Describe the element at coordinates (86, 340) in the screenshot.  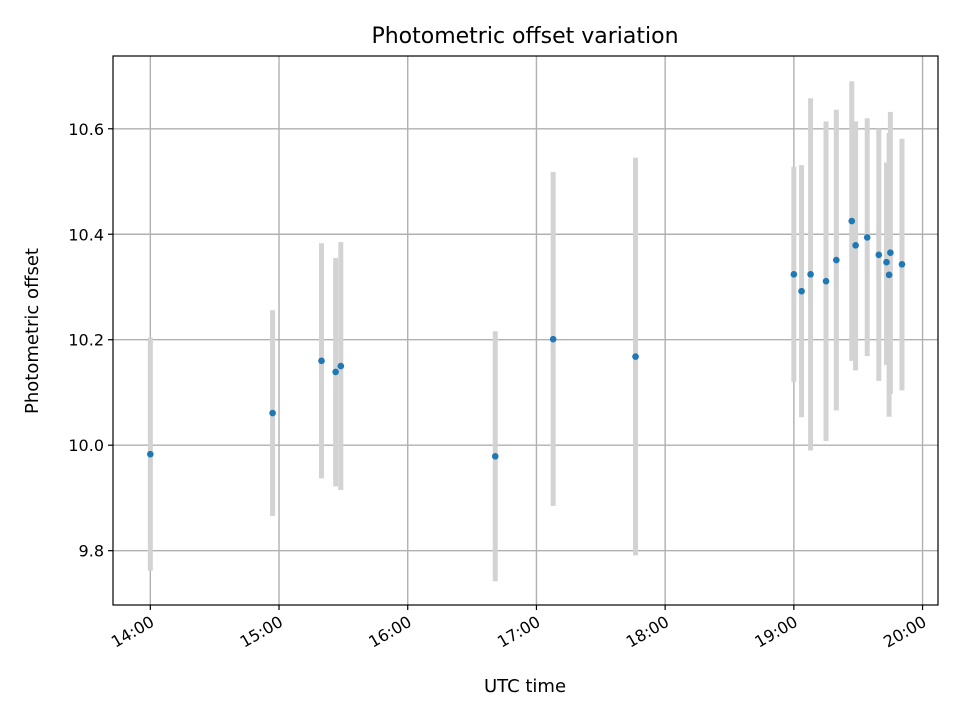
I see `y-tick-label: 10.2` at that location.